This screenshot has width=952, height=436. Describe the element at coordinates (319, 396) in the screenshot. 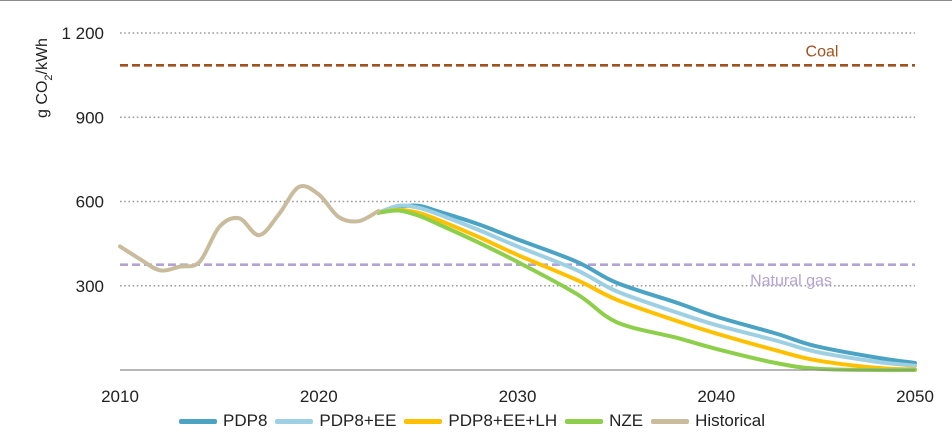

I see `x-tick-label: 2020` at that location.